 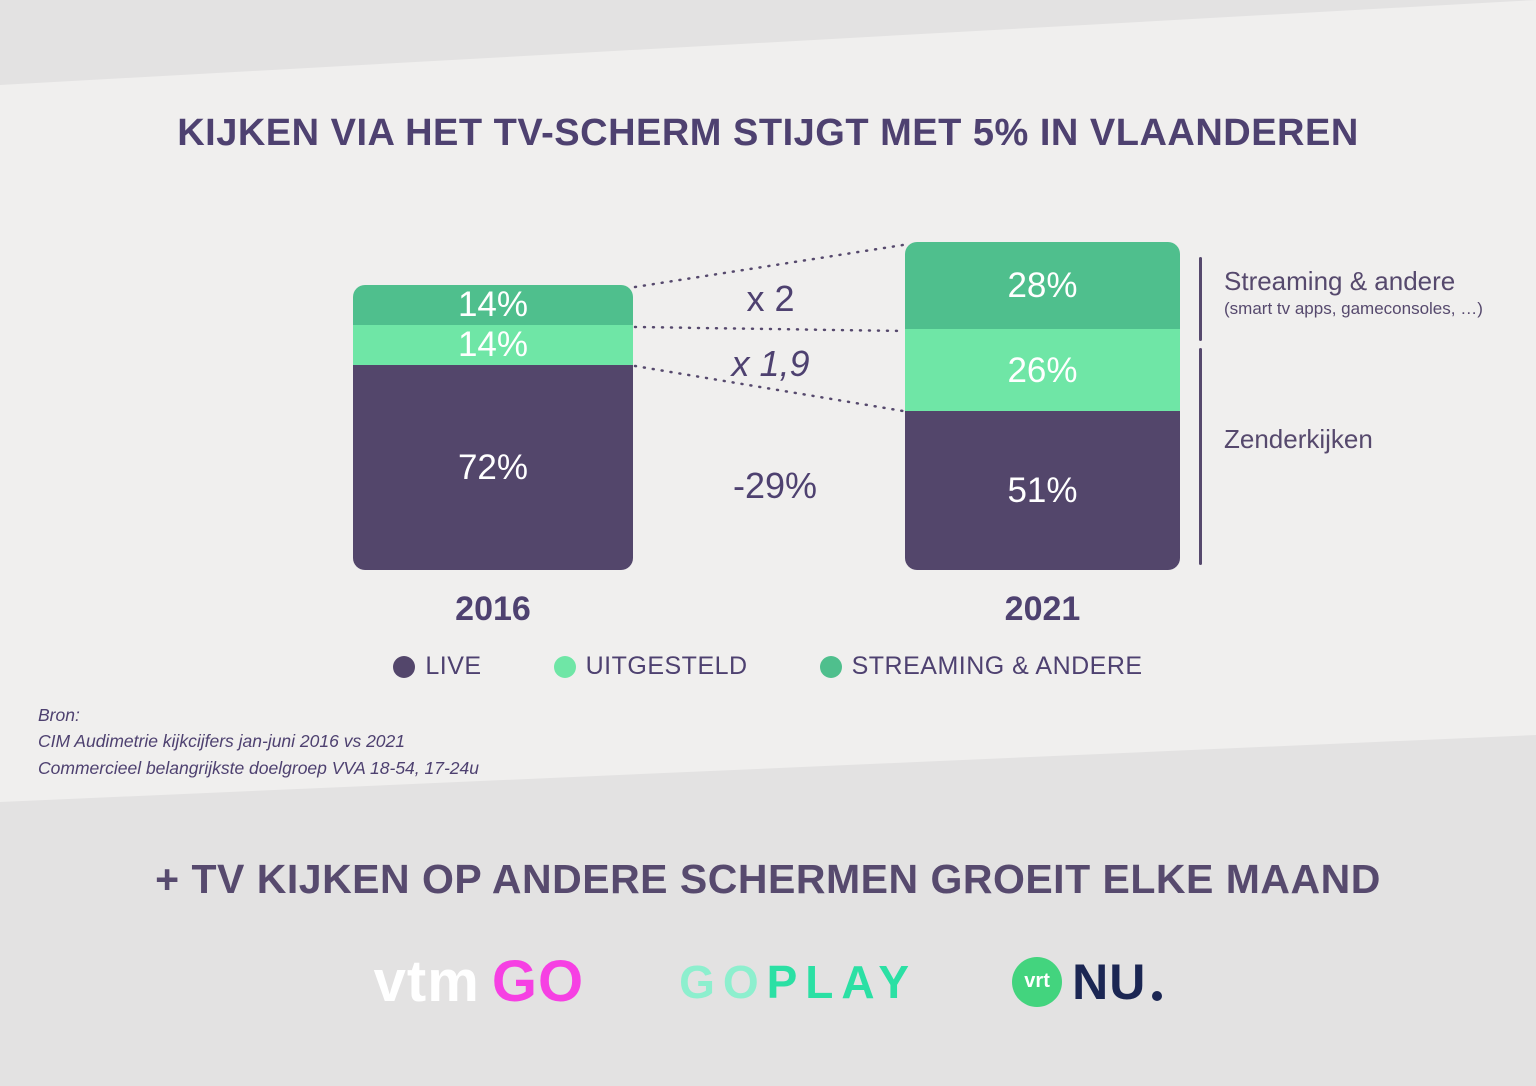 What do you see at coordinates (770, 363) in the screenshot?
I see `annotation-uitgesteld-growth: x 1,9` at bounding box center [770, 363].